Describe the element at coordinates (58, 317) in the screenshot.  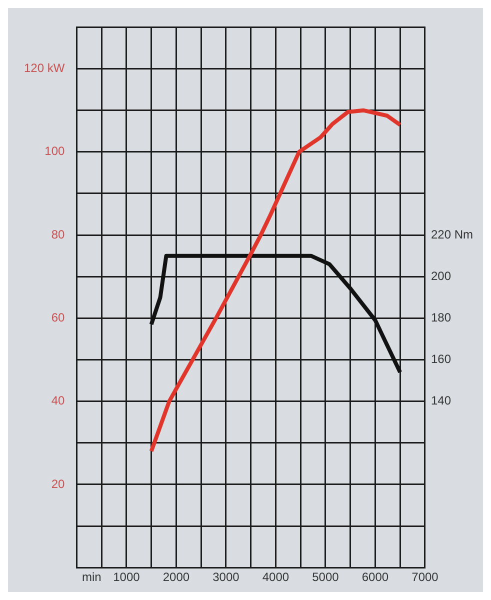
I see `y-tick-label: 60` at that location.